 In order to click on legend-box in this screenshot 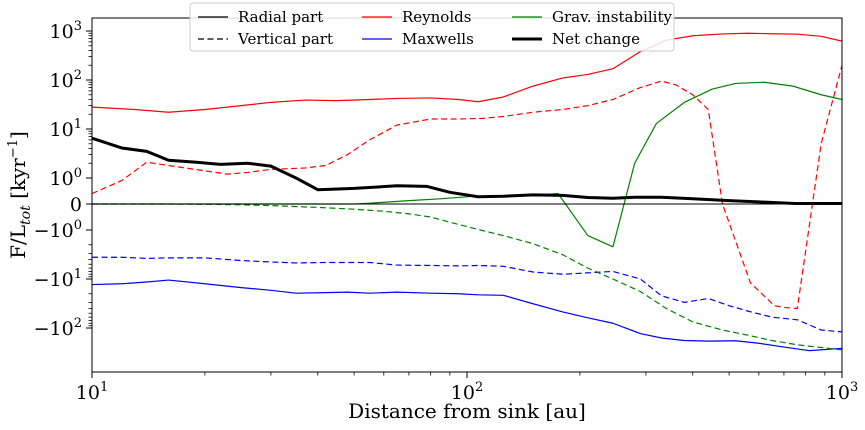, I will do `click(432, 27)`.